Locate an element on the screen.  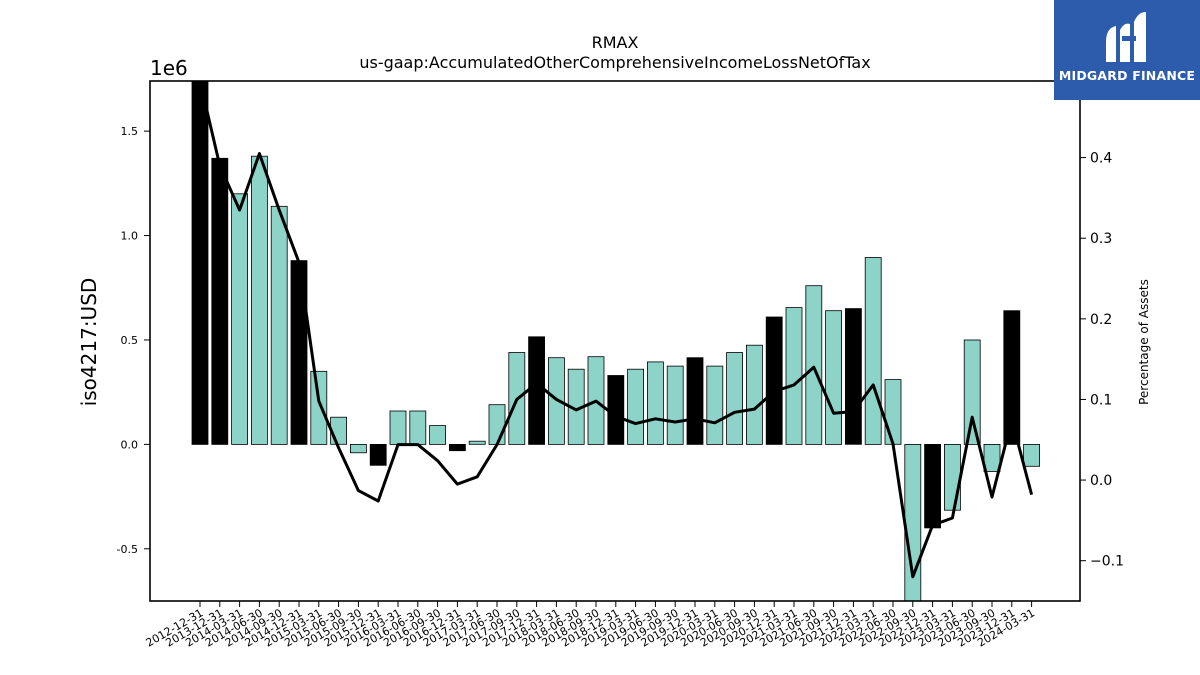
y-tick-label: 1.5 is located at coordinates (130, 131).